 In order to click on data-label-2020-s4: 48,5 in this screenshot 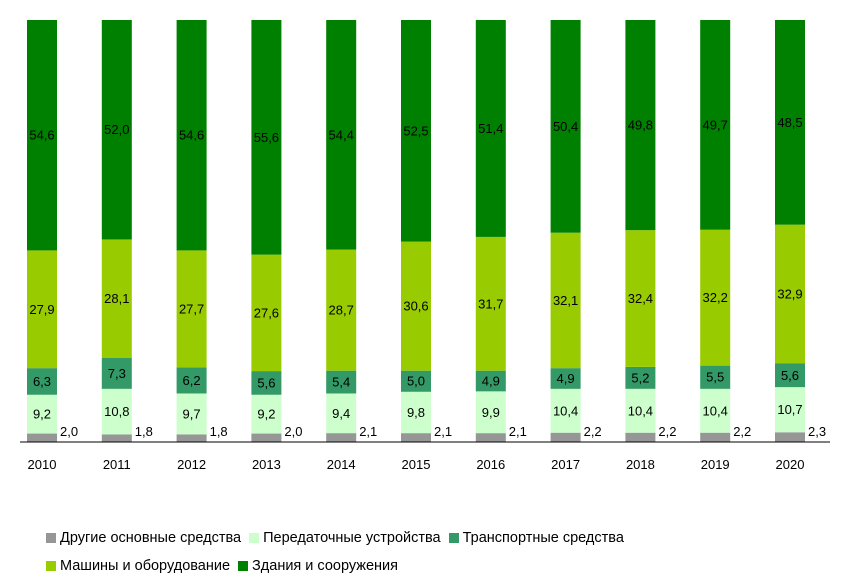, I will do `click(789, 122)`.